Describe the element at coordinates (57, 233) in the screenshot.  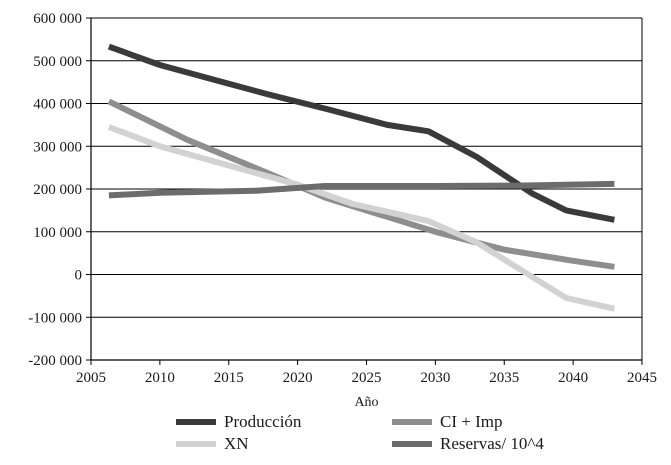
I see `y-tick-label-3: 100 000` at that location.